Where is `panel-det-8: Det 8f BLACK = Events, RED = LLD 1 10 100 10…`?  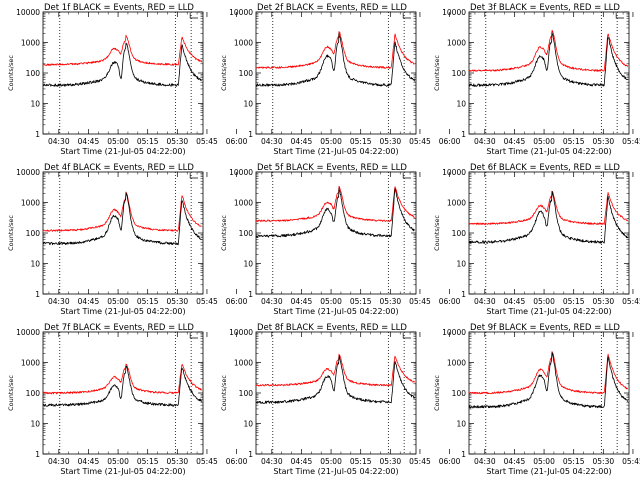 panel-det-8: Det 8f BLACK = Events, RED = LLD 1 10 100 10… is located at coordinates (340, 399).